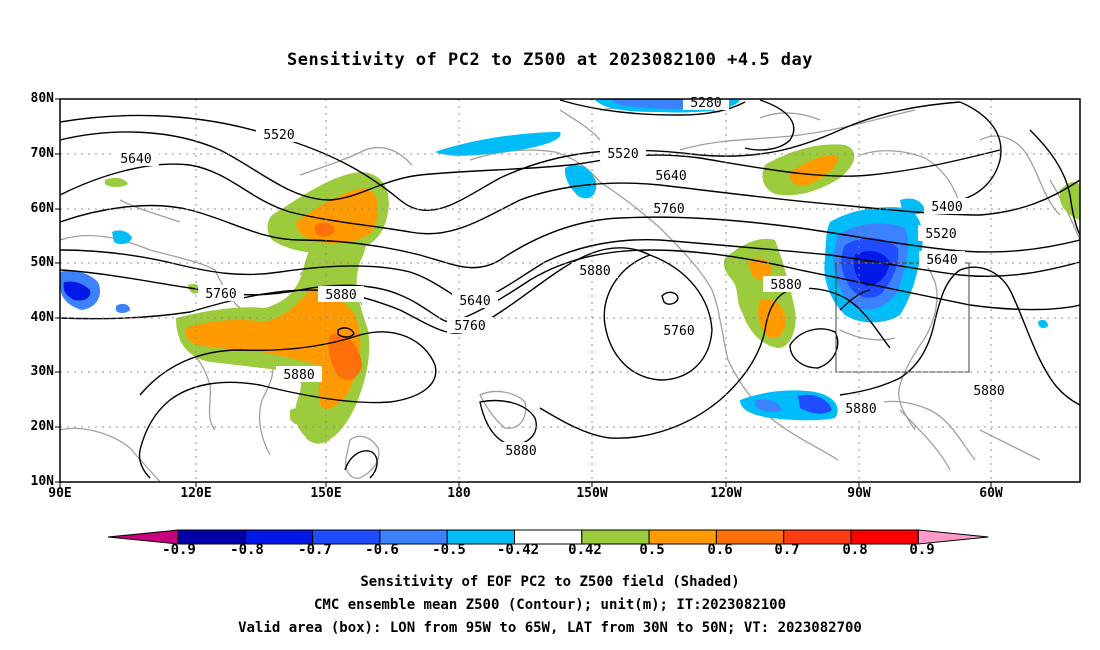  Describe the element at coordinates (726, 493) in the screenshot. I see `lon-tick-label: 120W` at that location.